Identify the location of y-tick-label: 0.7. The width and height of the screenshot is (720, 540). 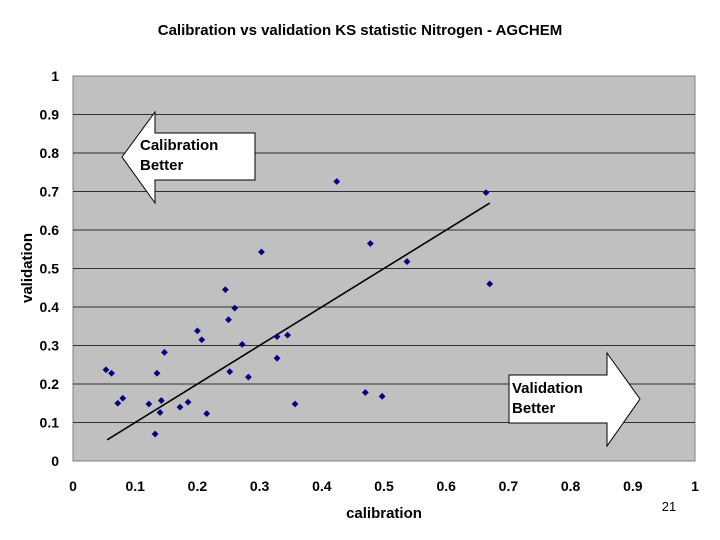
(50, 192).